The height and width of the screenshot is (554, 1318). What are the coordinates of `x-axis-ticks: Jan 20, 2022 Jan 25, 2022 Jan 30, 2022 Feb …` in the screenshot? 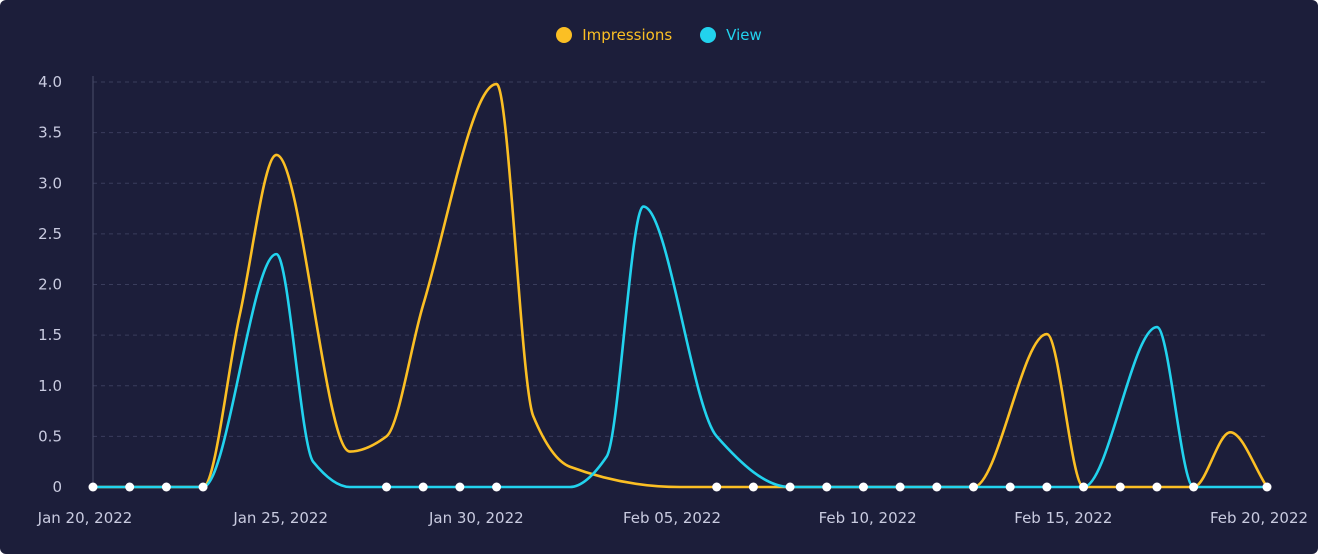 It's located at (672, 518).